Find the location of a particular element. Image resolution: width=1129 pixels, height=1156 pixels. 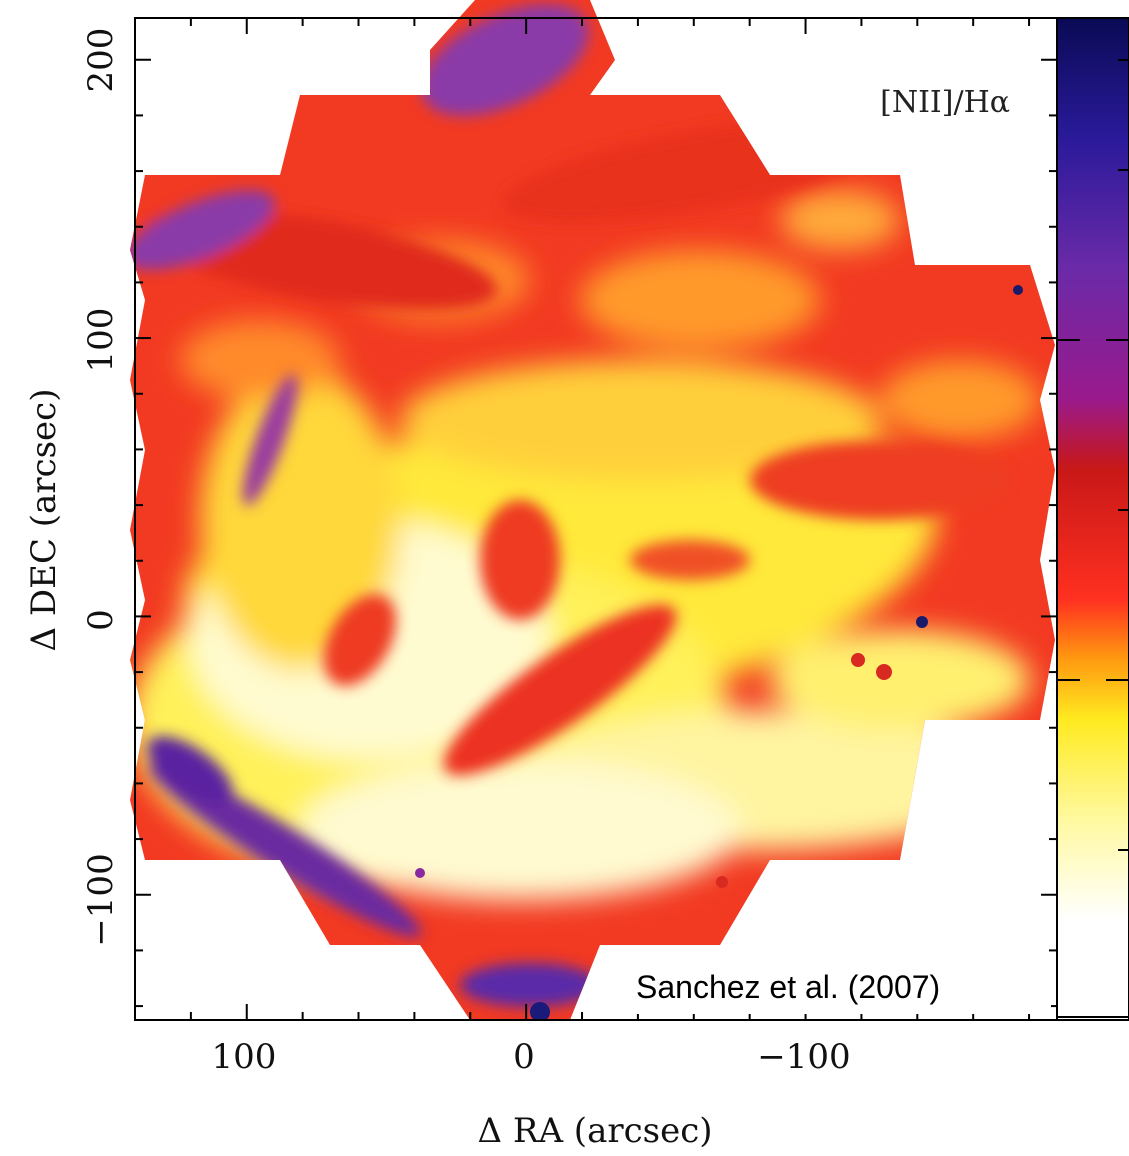

x-tick-label: 100 is located at coordinates (244, 1057).